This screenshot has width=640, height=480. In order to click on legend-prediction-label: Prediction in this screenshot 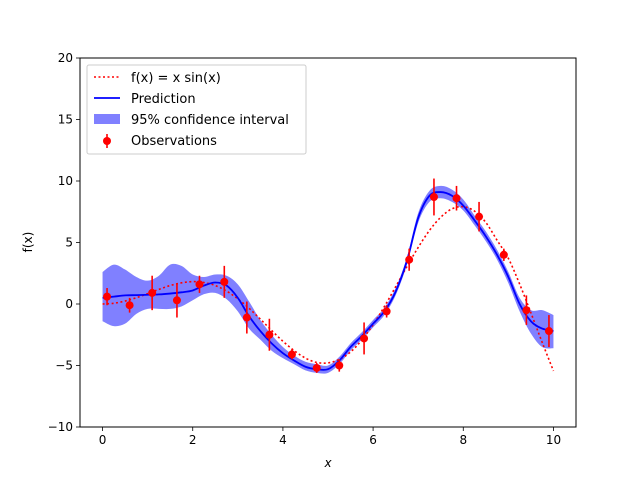, I will do `click(163, 99)`.